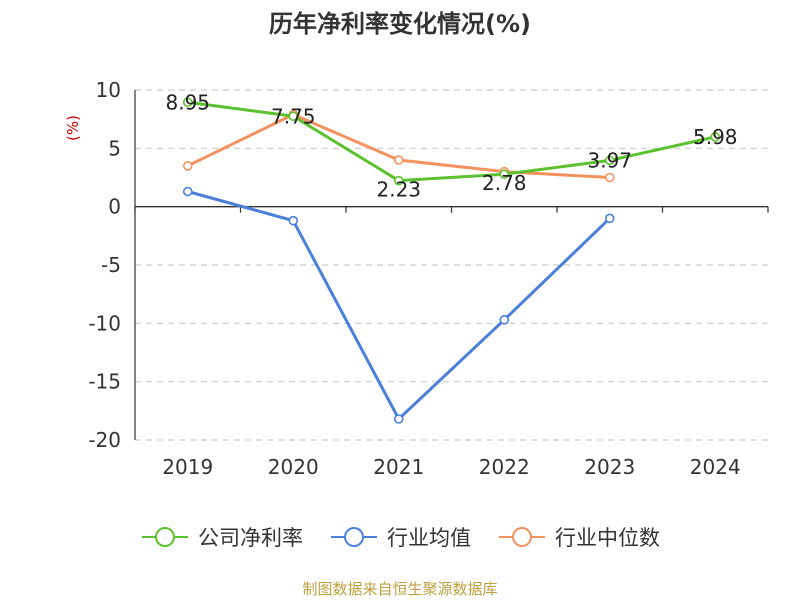 This screenshot has height=600, width=800. Describe the element at coordinates (609, 467) in the screenshot. I see `x-tick-label: 2023` at that location.